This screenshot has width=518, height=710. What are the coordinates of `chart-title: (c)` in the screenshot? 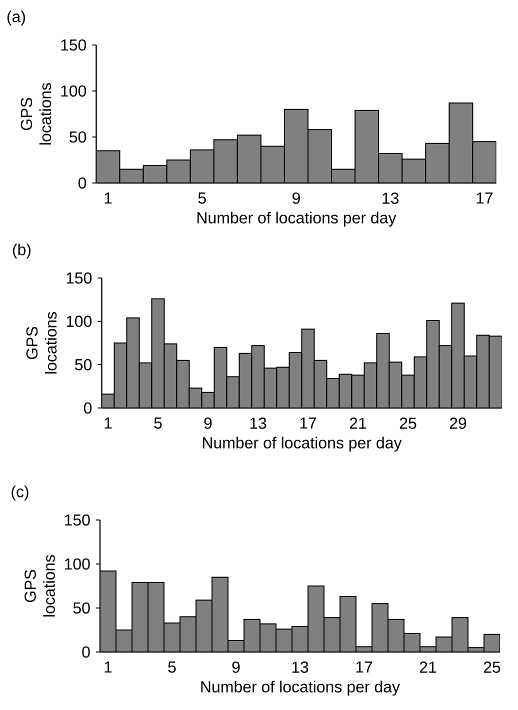 It's located at (20, 493).